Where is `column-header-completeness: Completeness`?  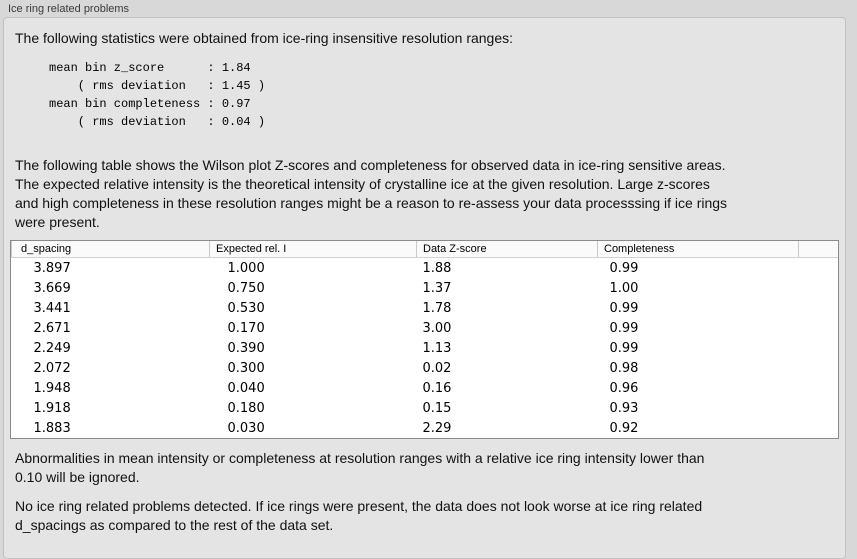 column-header-completeness: Completeness is located at coordinates (698, 249).